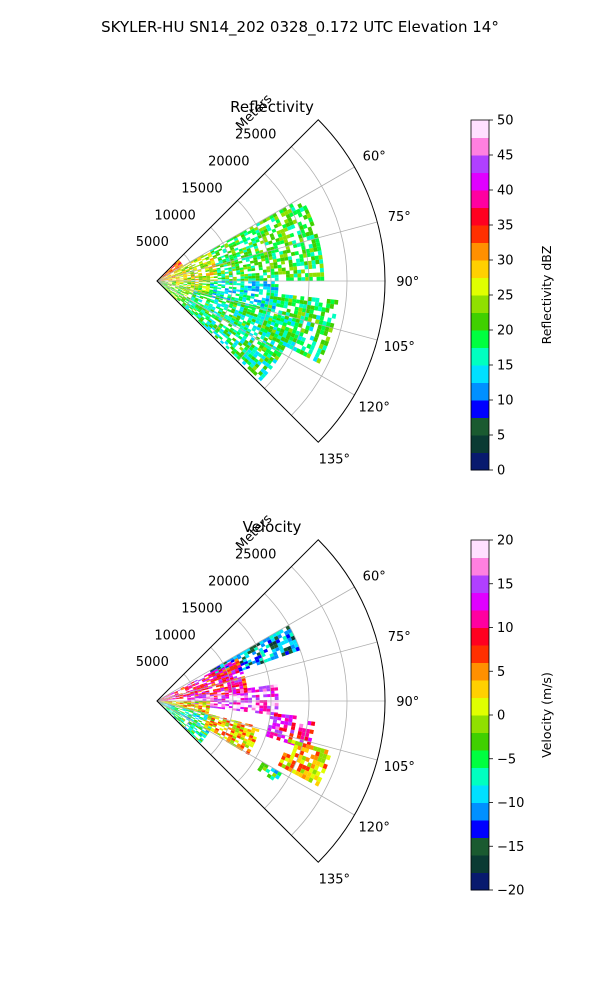  What do you see at coordinates (255, 224) in the screenshot?
I see `azimuth-spoke` at bounding box center [255, 224].